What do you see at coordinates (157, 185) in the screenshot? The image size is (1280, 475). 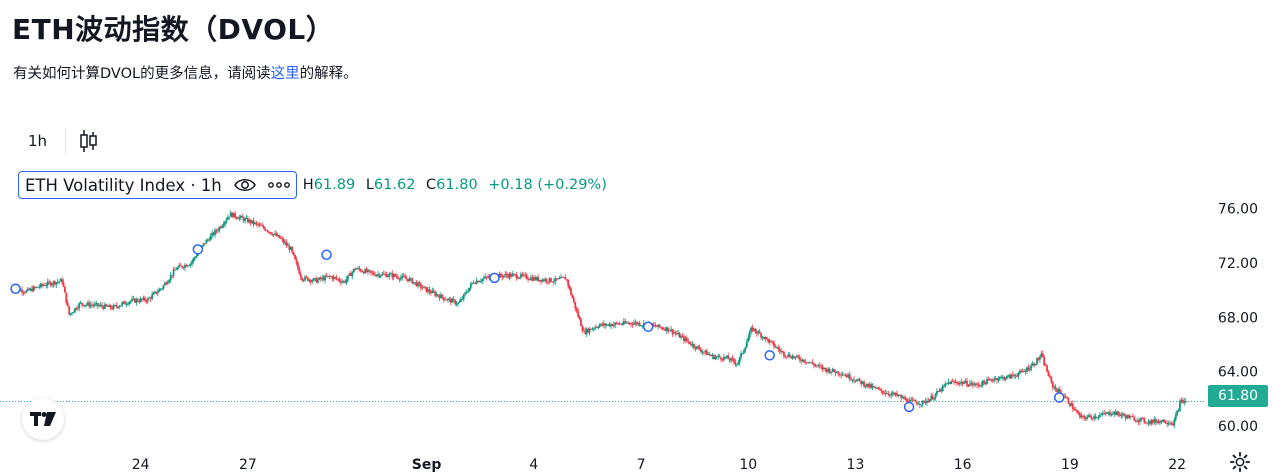 I see `series-title-box: ETH Volatility Index · 1h` at bounding box center [157, 185].